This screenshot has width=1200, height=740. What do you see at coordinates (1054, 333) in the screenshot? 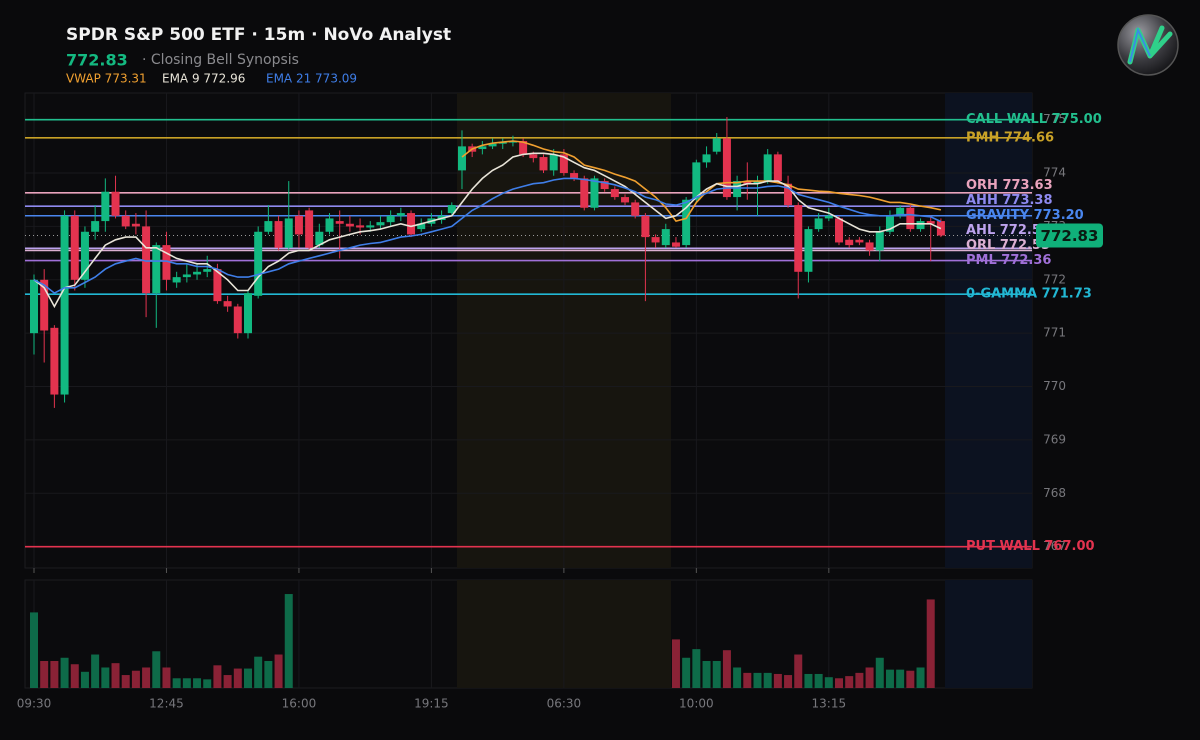
I see `y-tick-label: 771` at bounding box center [1054, 333].